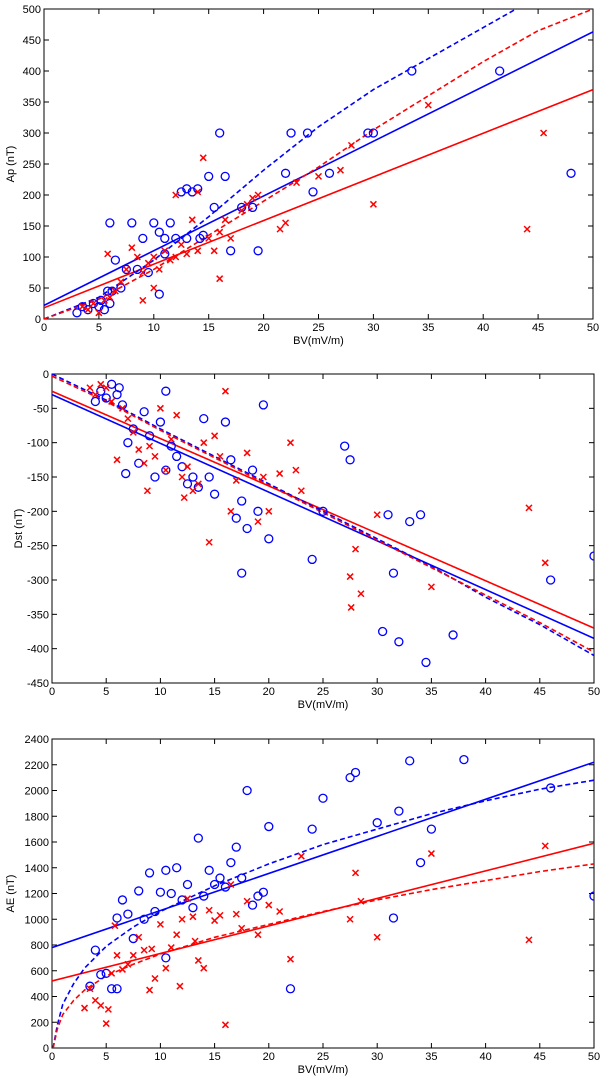  What do you see at coordinates (485, 1057) in the screenshot?
I see `x-tick-label: 40` at bounding box center [485, 1057].